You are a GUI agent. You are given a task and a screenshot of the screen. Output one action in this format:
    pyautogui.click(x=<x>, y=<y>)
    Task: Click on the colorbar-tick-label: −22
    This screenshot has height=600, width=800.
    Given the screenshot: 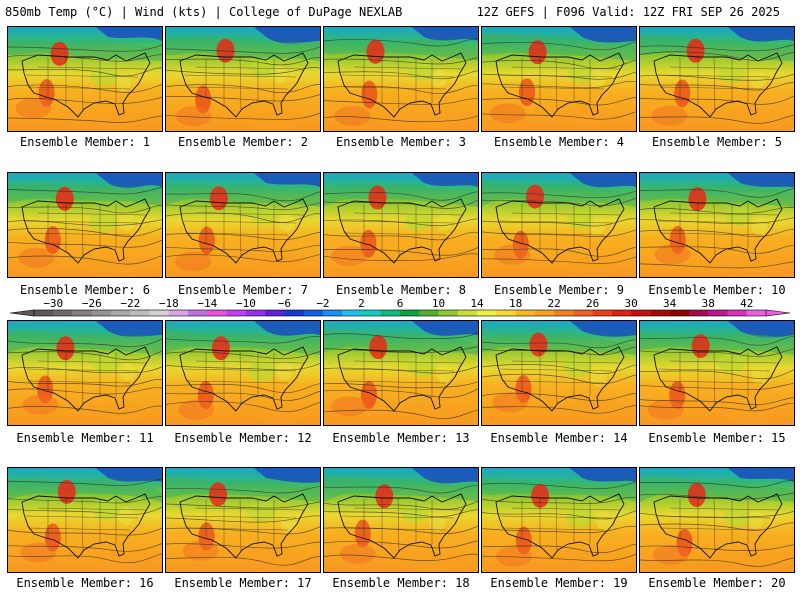 What is the action you would take?
    pyautogui.click(x=130, y=303)
    